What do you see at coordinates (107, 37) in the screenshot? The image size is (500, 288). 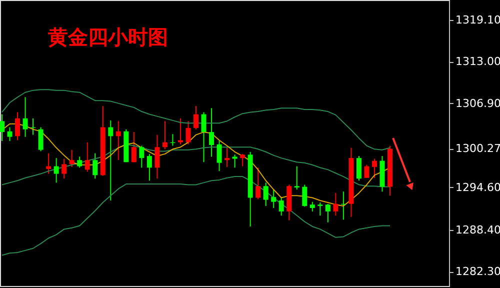 I see `text: 黄金四小时图` at bounding box center [107, 37].